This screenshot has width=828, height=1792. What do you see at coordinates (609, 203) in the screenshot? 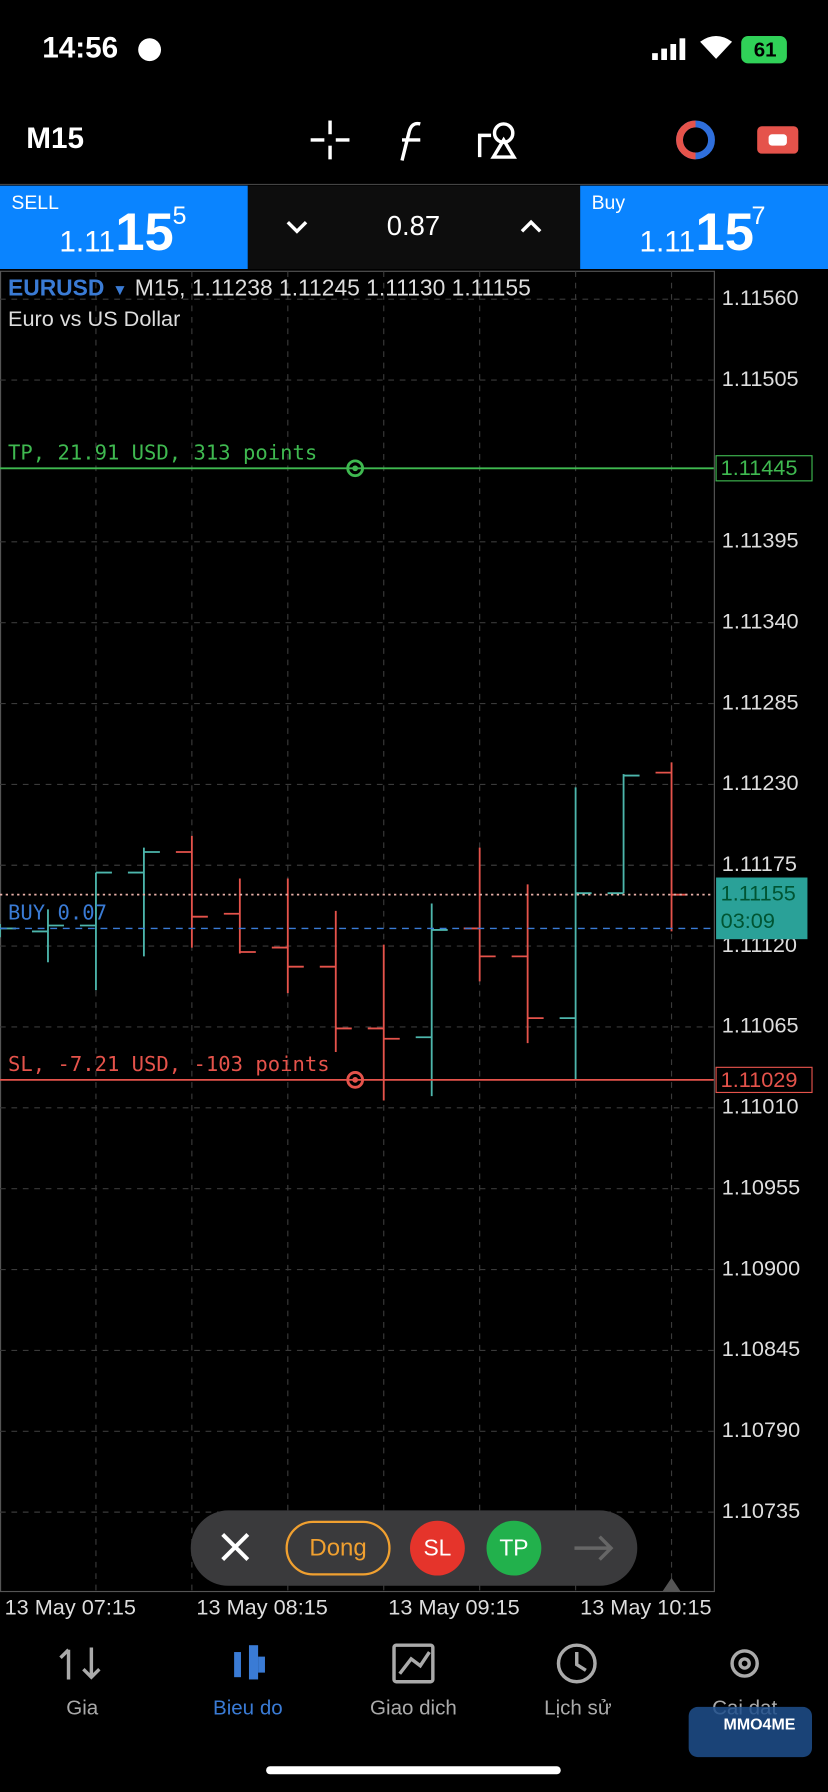
I see `buy-label: Buy` at bounding box center [609, 203].